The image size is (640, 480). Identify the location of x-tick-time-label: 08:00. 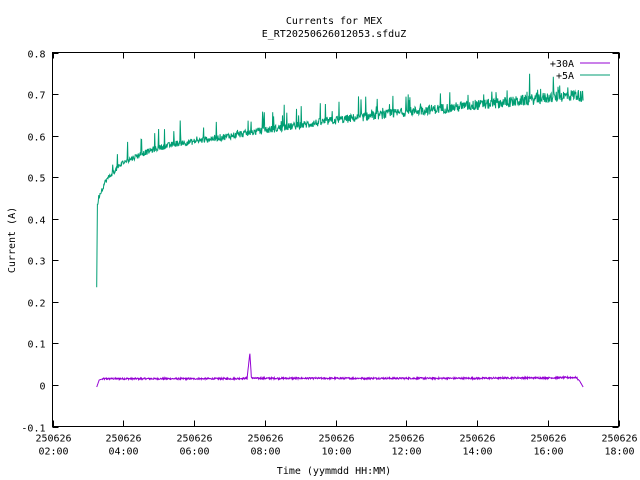
(265, 452).